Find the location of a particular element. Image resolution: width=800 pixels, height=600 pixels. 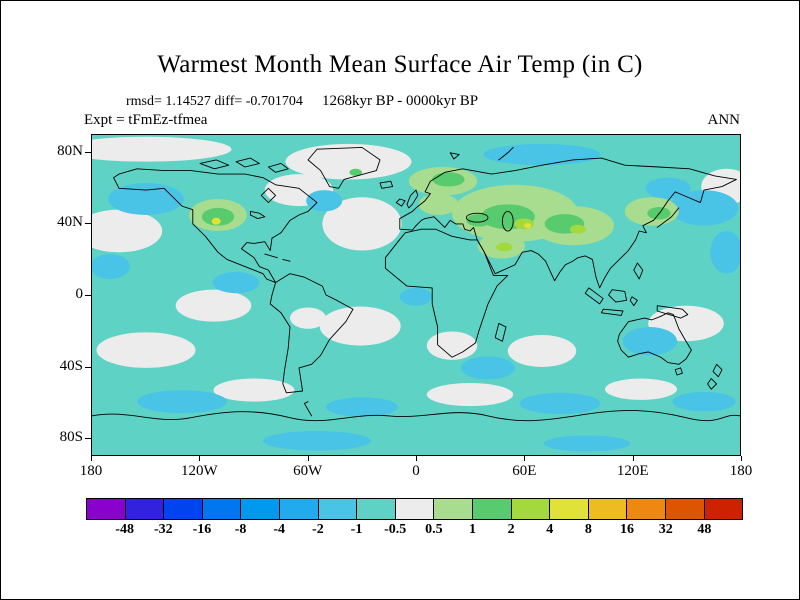

coast-britain is located at coordinates (407, 199).